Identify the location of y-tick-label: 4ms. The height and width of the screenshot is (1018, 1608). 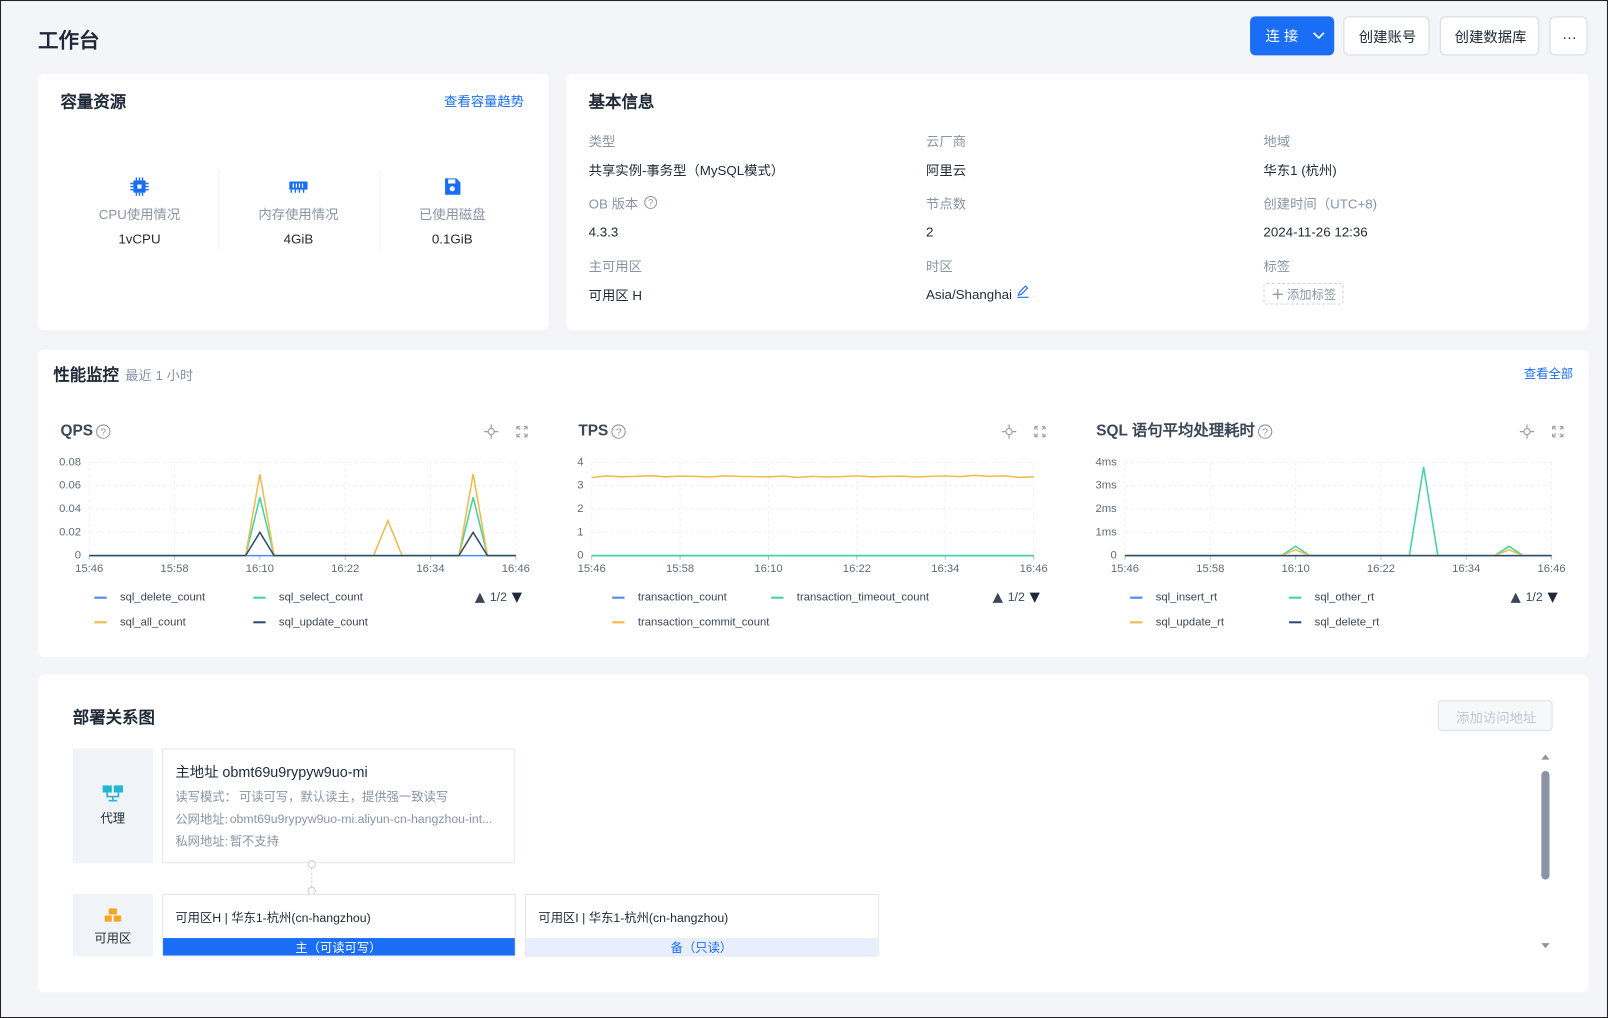
(1106, 462).